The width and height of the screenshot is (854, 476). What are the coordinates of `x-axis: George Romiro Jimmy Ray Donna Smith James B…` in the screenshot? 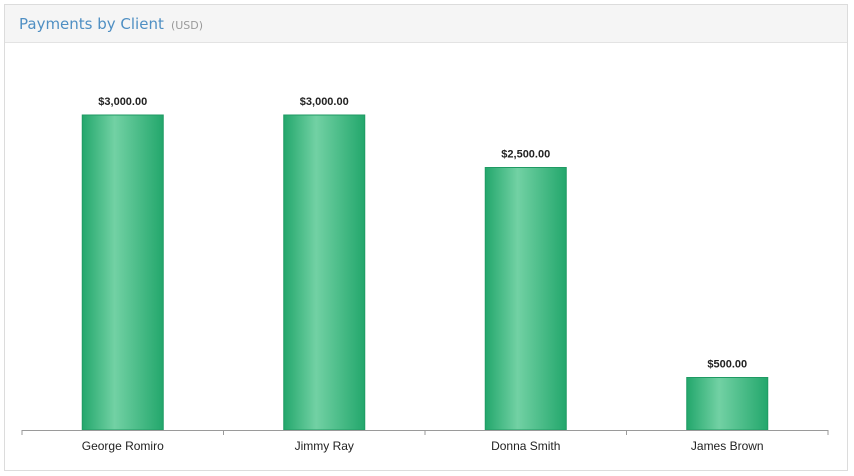 It's located at (425, 441).